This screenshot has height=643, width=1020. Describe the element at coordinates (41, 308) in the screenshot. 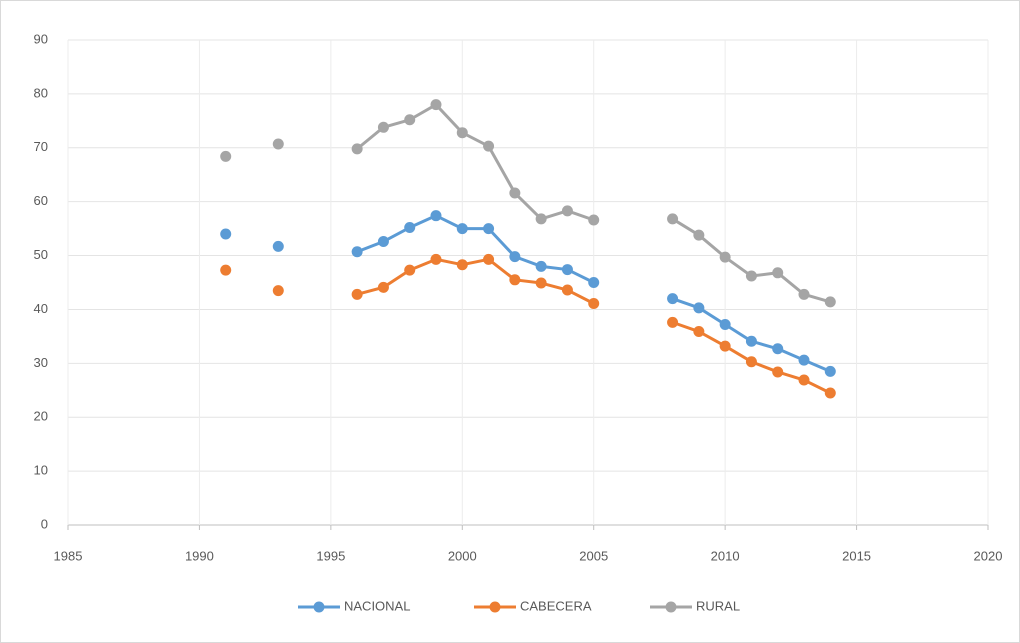

I see `y-tick-label: 40` at that location.